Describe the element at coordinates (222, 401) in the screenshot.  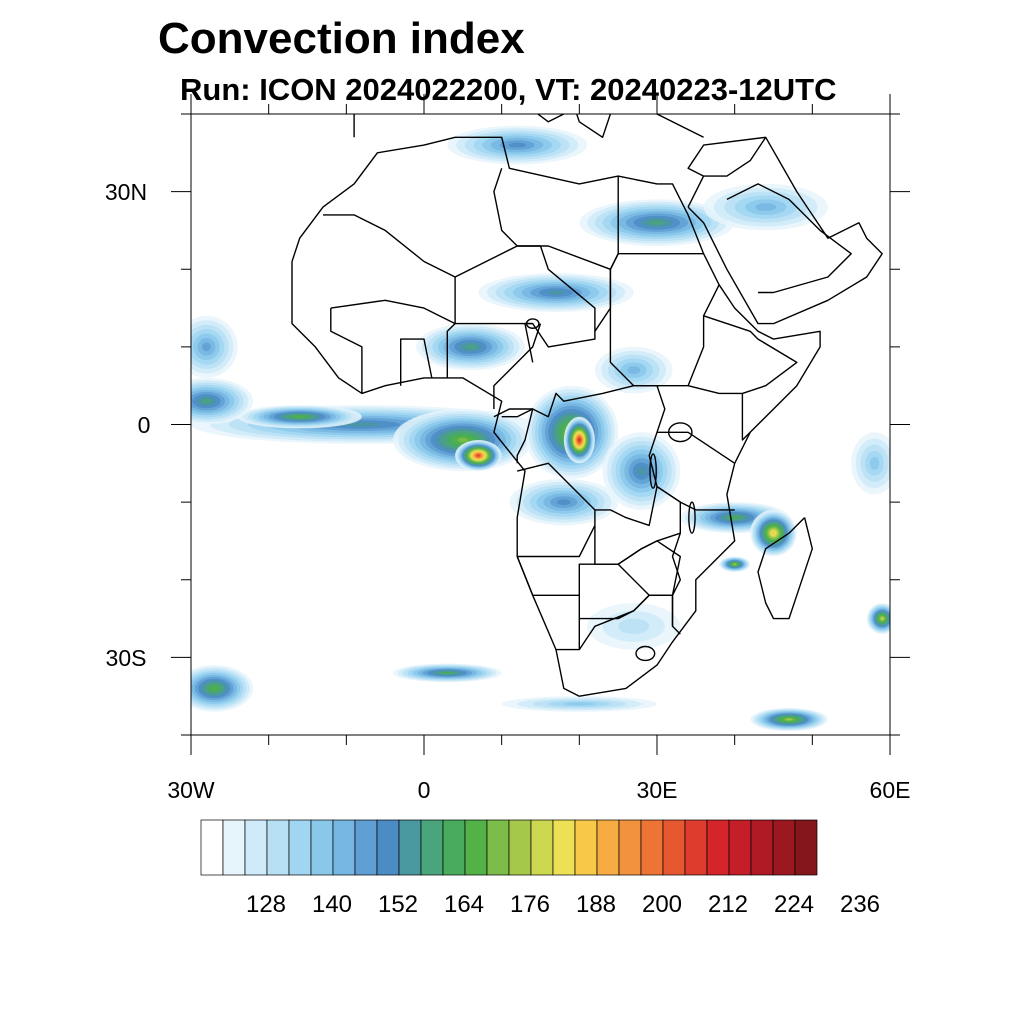
I see `field-west-atlantic-band` at that location.